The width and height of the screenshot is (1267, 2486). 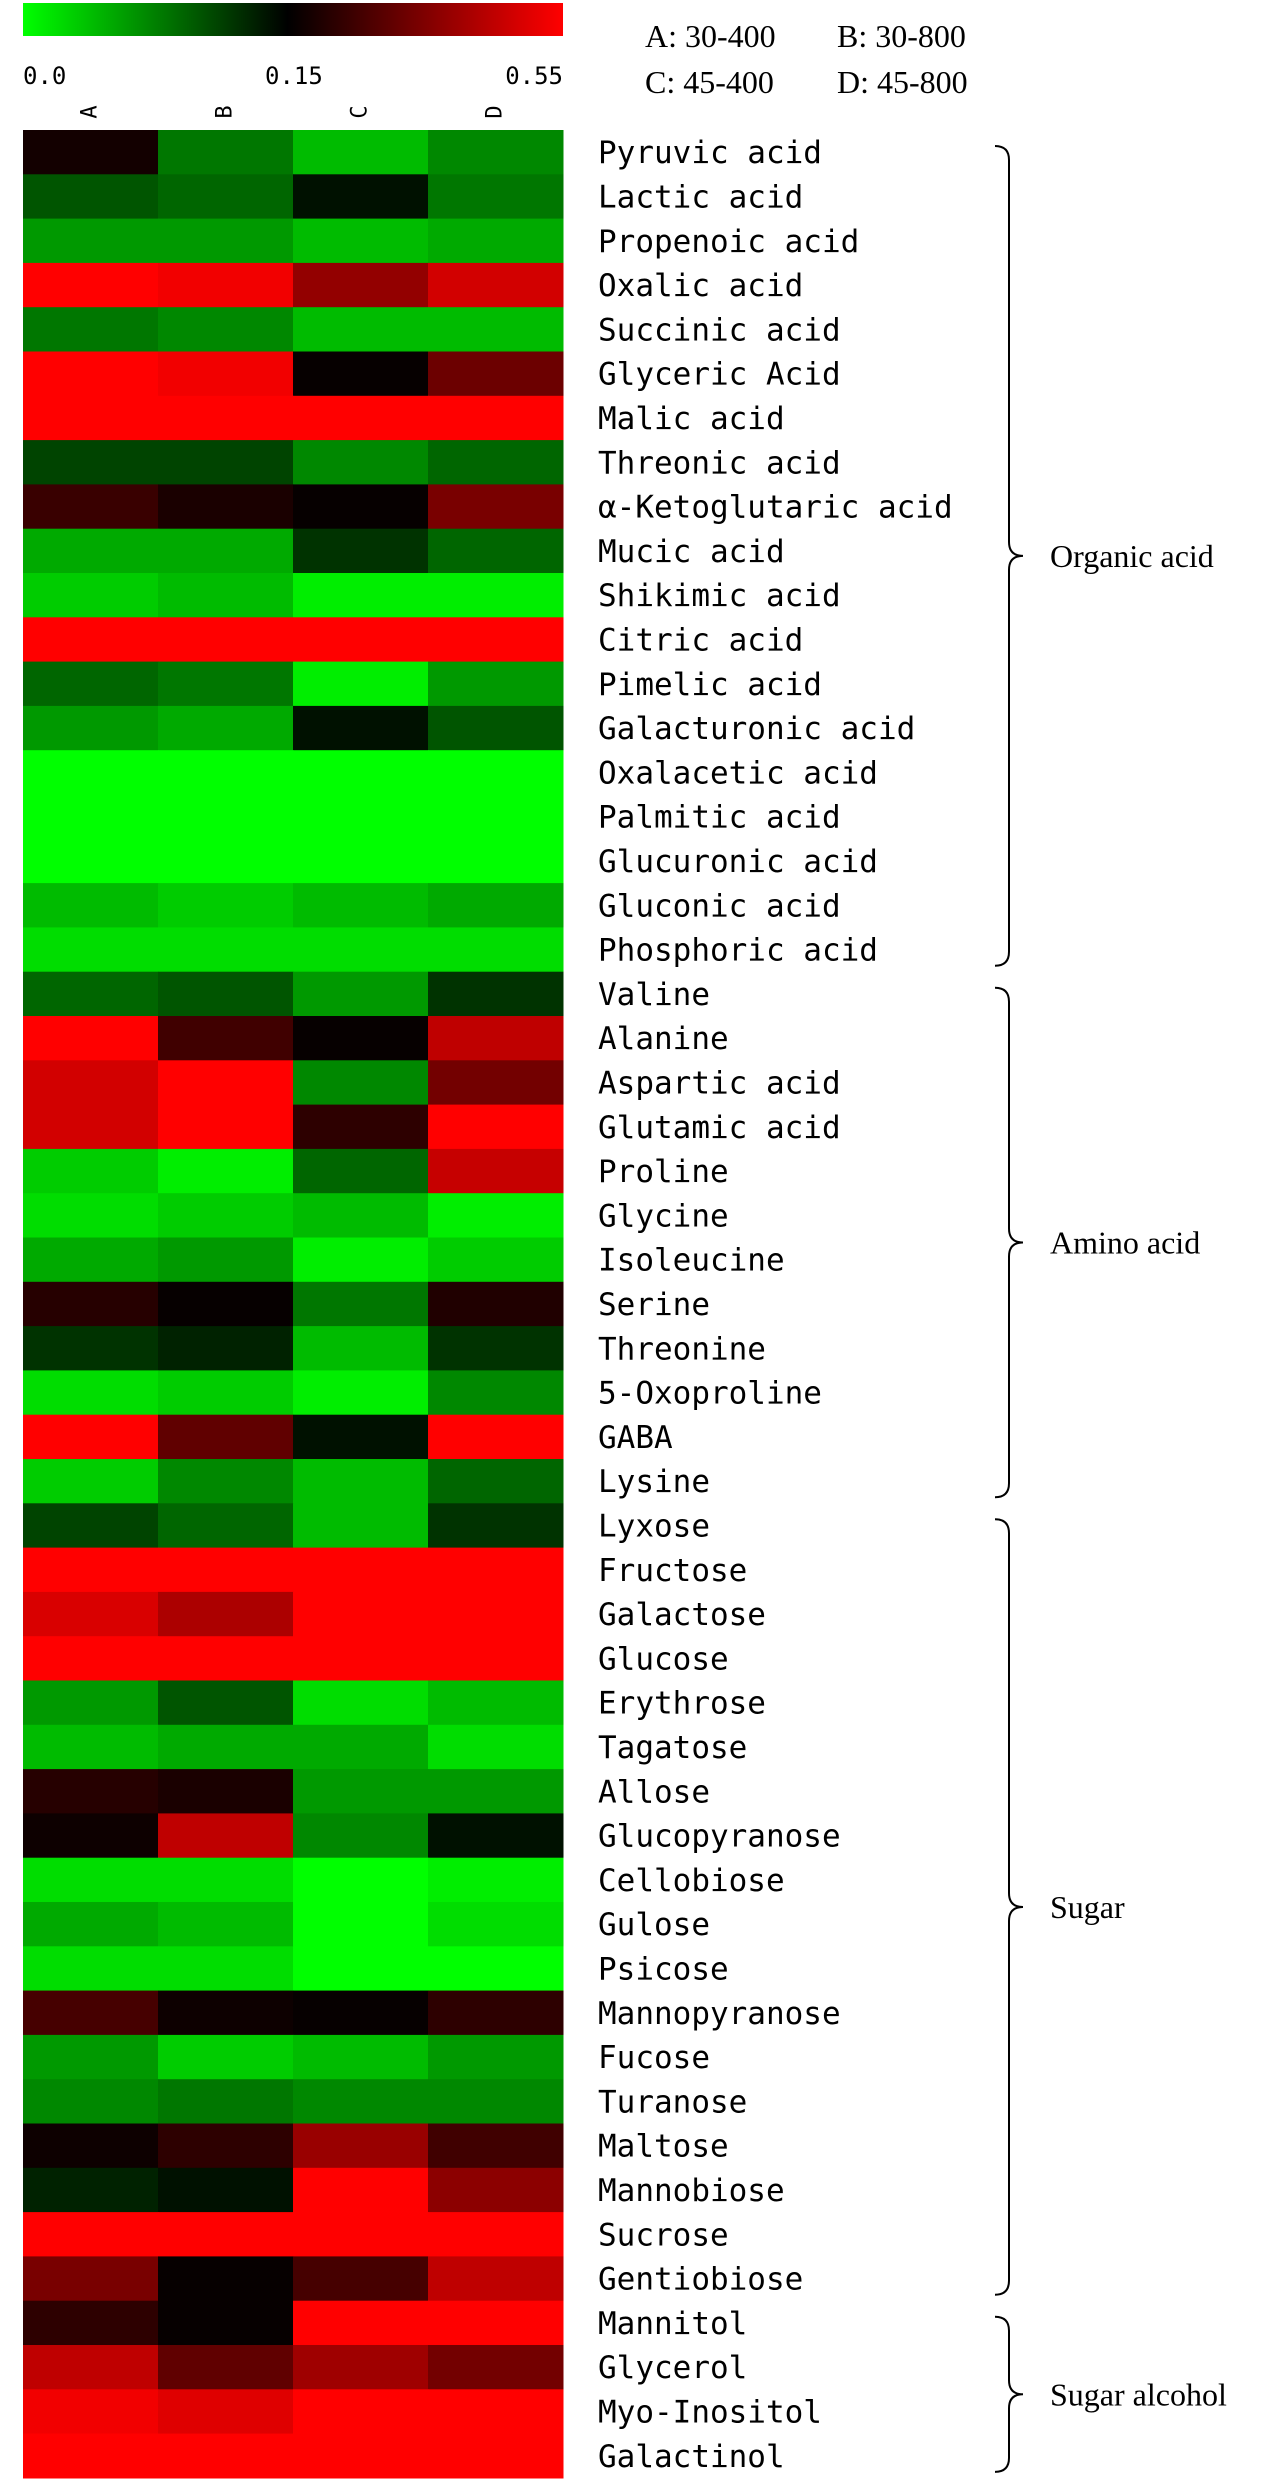 What do you see at coordinates (709, 82) in the screenshot?
I see `treatment-key-c: C: 45-400` at bounding box center [709, 82].